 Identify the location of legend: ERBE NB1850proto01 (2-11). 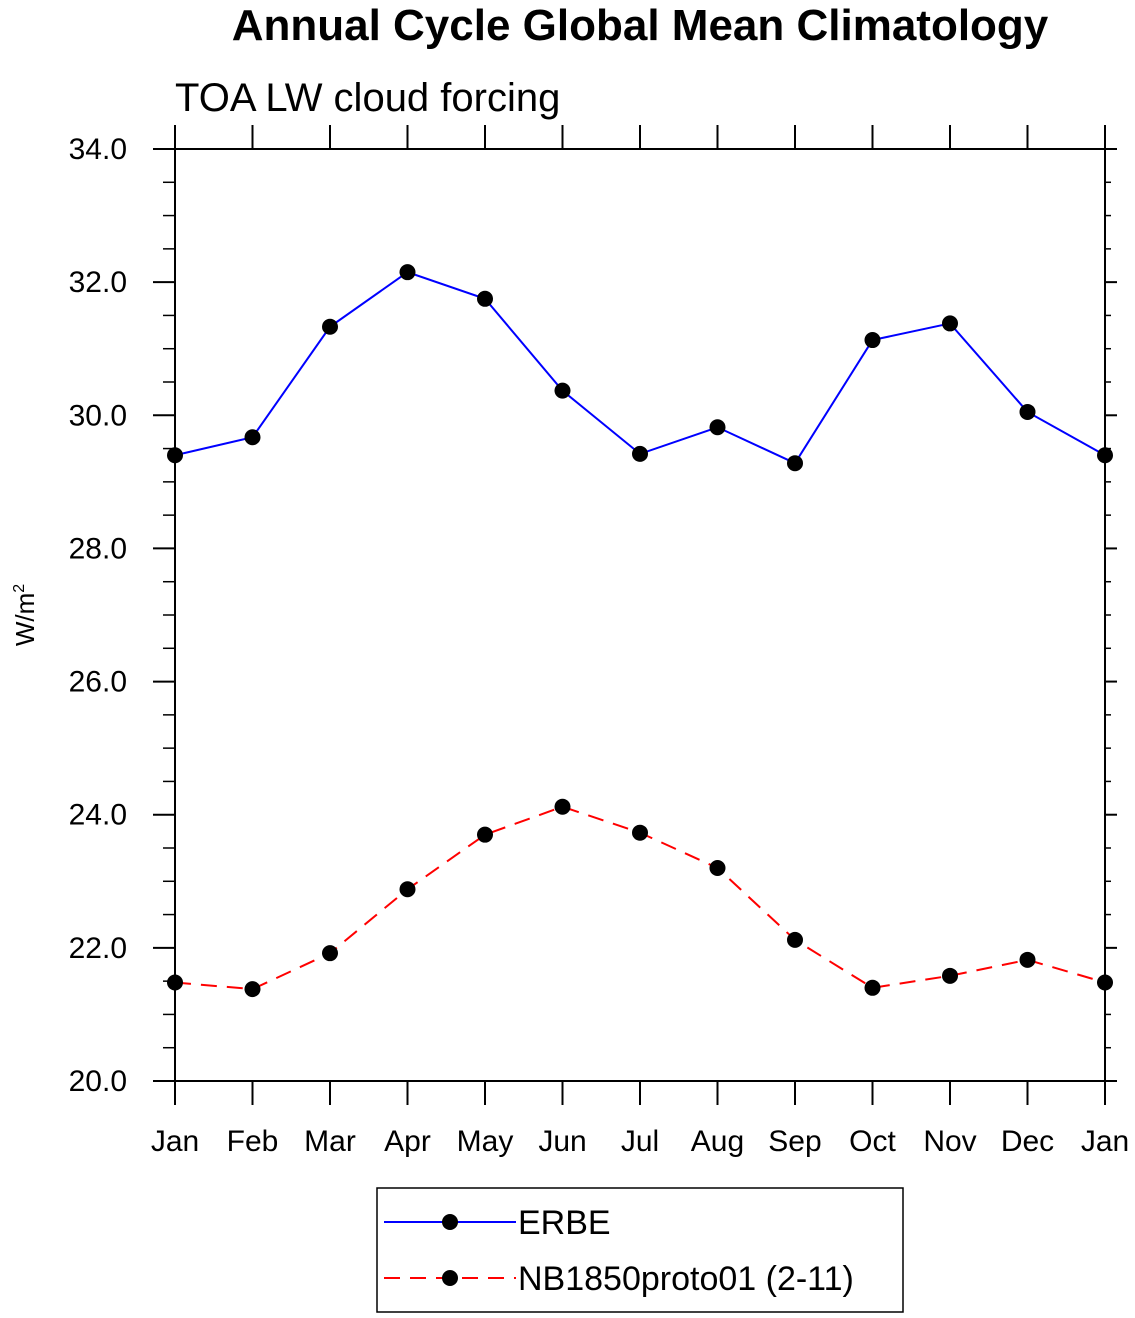
(640, 1250).